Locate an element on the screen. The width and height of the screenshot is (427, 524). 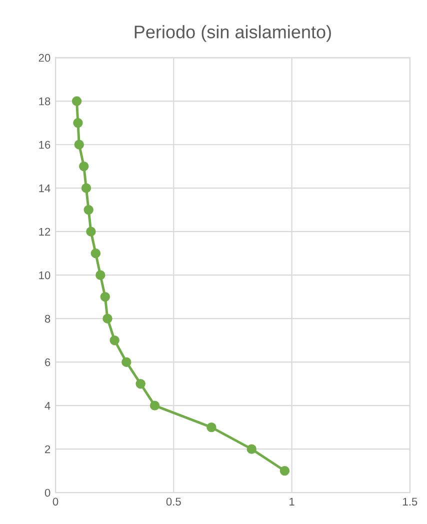
y-tick-label: 14 is located at coordinates (44, 188).